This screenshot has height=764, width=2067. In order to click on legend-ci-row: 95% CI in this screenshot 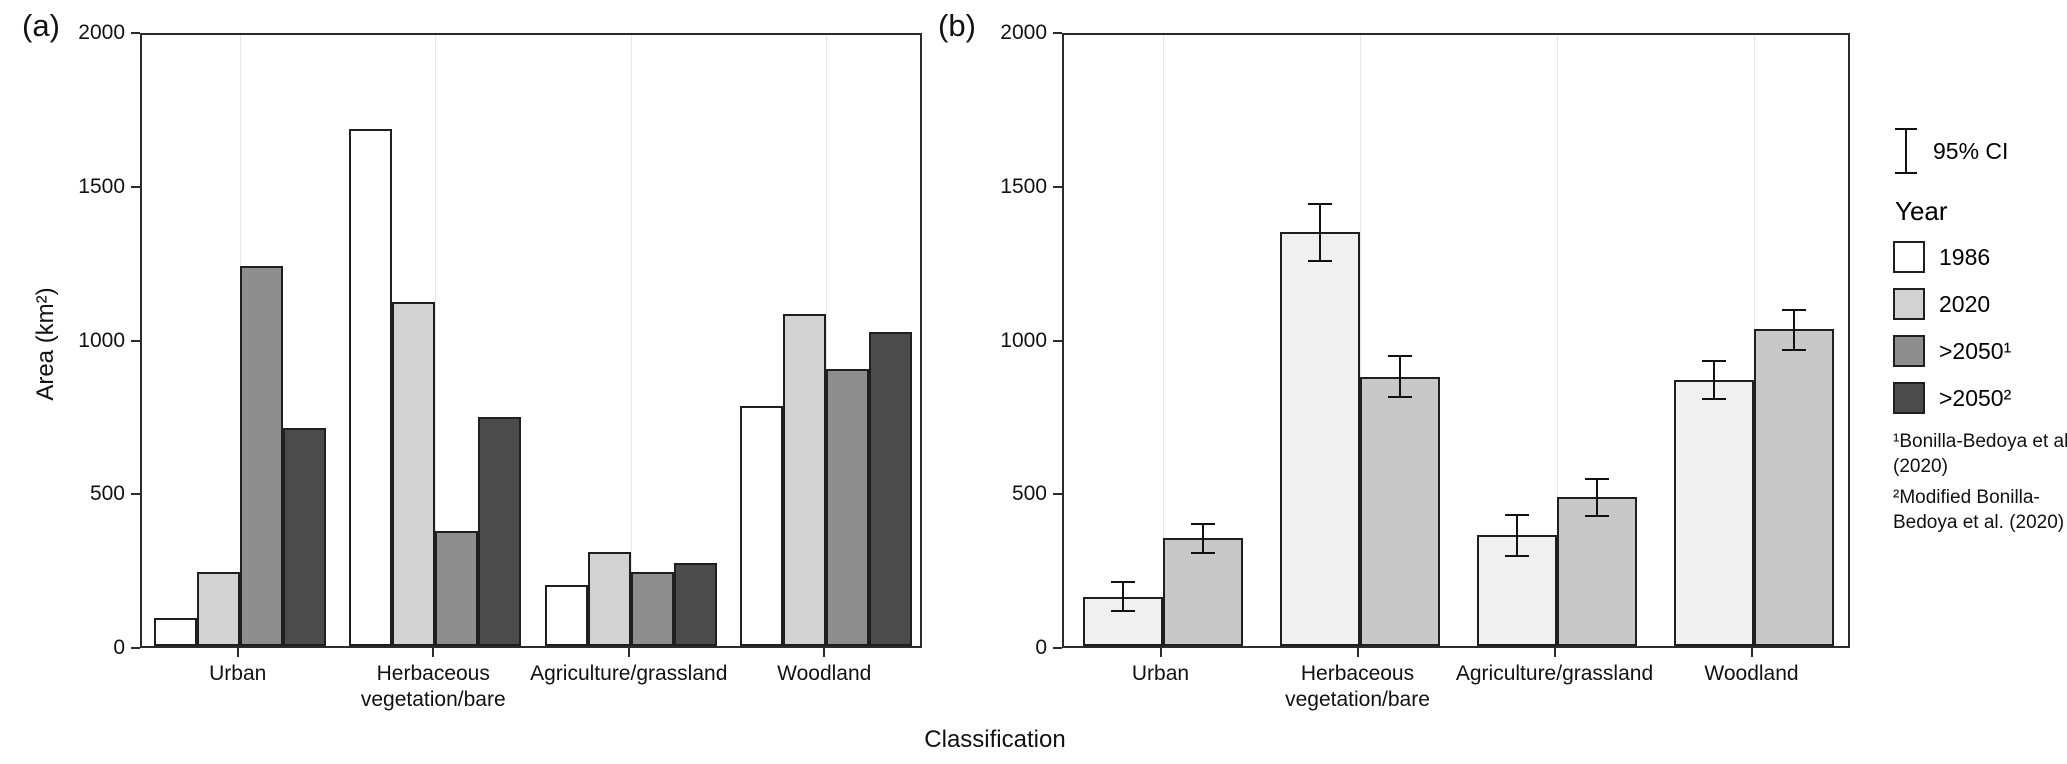, I will do `click(1980, 151)`.